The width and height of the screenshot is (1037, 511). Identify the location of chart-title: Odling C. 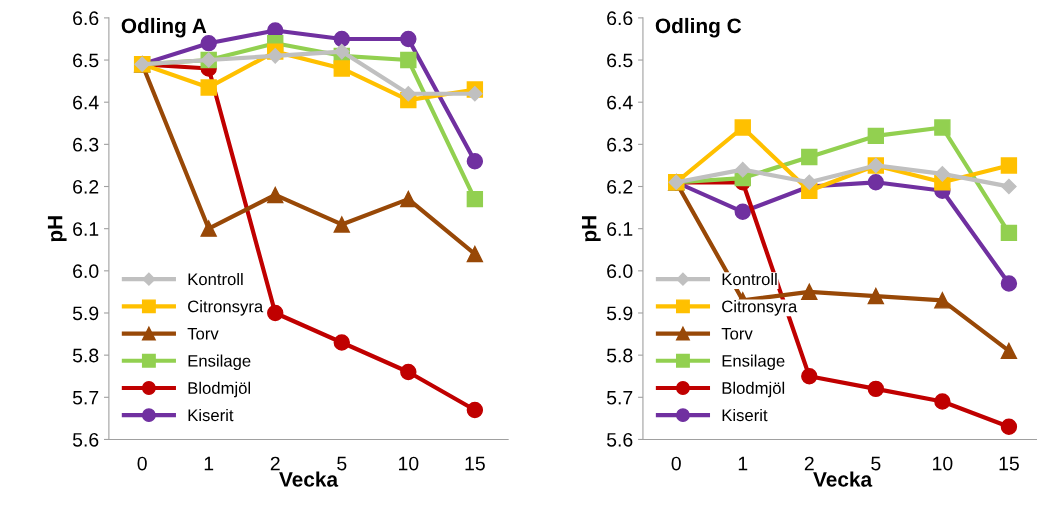
(698, 27).